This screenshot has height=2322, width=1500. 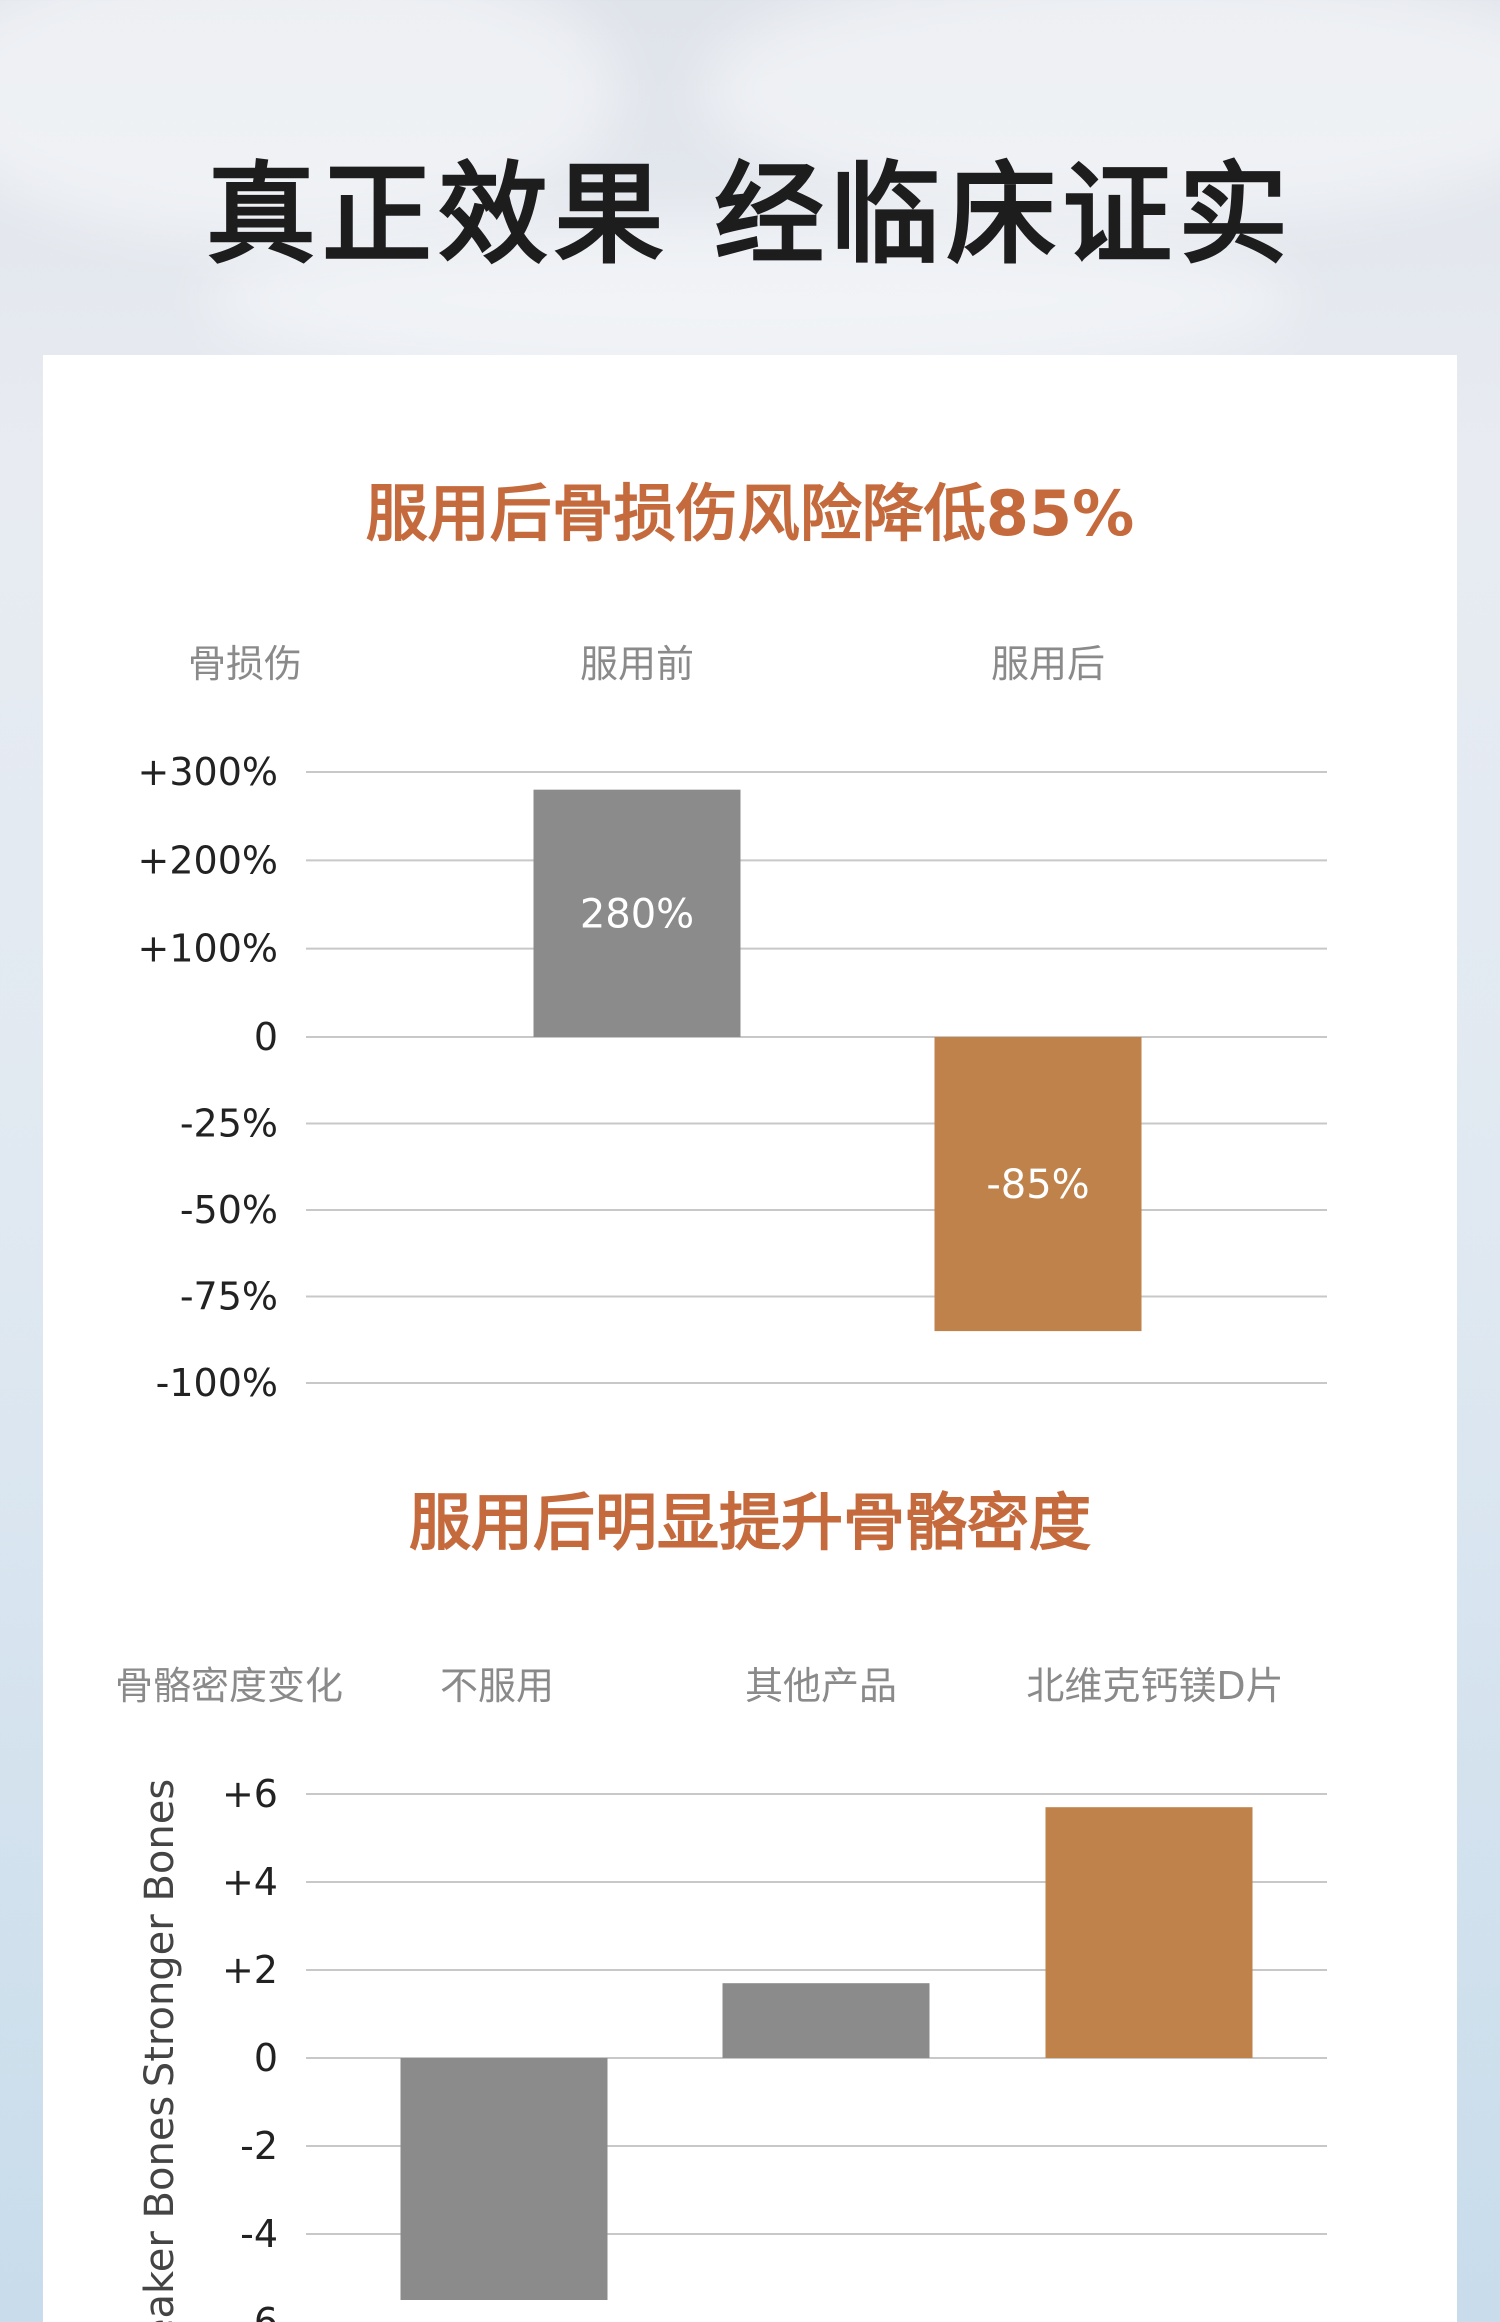 I want to click on chart1-category-1: 服用后, so click(x=1048, y=664).